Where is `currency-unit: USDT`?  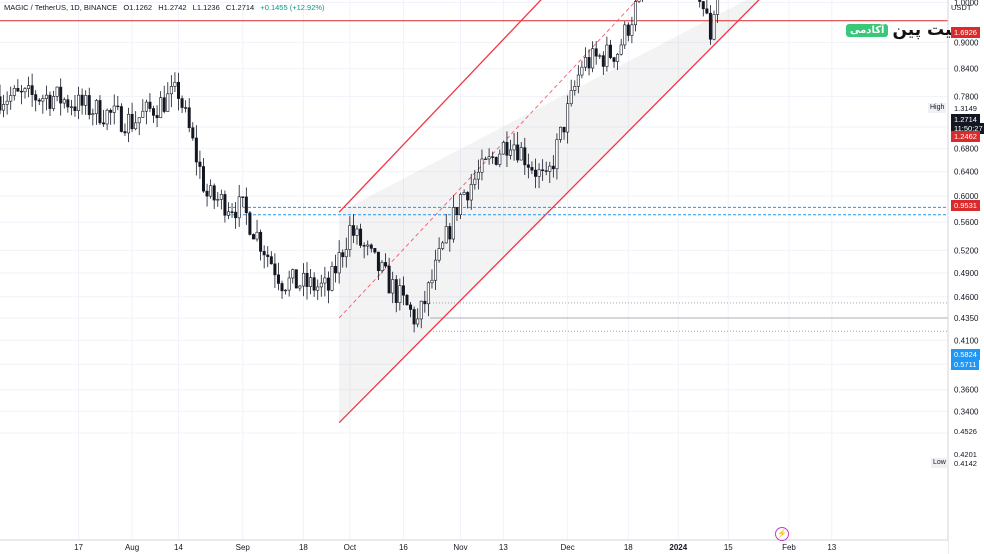
currency-unit: USDT is located at coordinates (961, 7).